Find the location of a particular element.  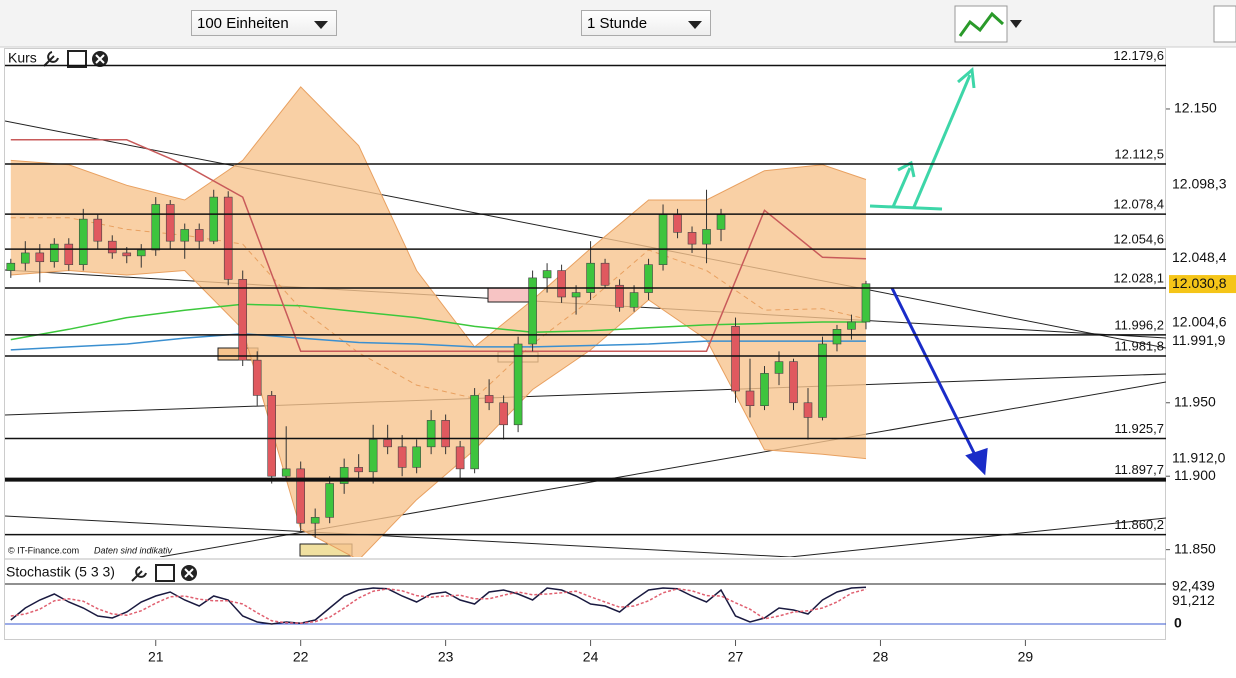

stochastic-line is located at coordinates (438, 606).